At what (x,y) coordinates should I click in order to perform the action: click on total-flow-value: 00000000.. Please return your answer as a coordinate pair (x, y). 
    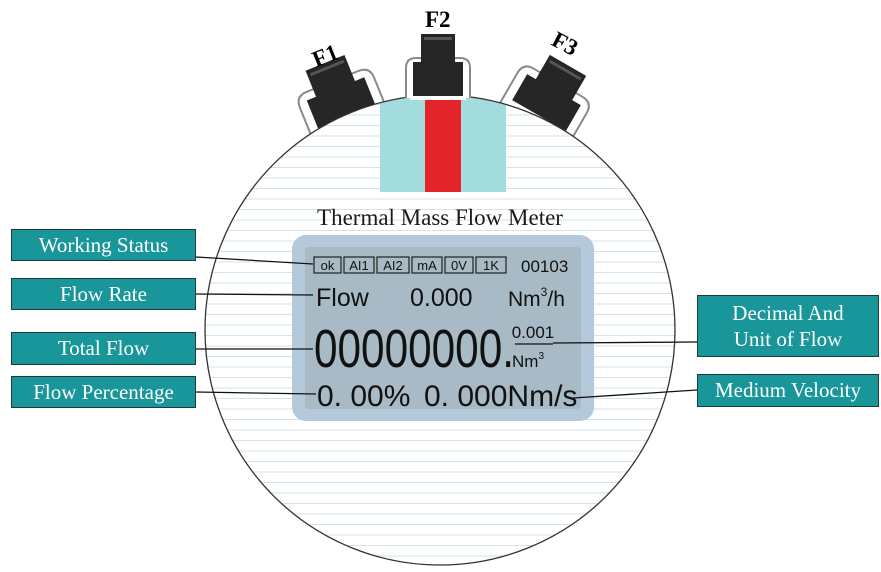
    Looking at the image, I should click on (414, 349).